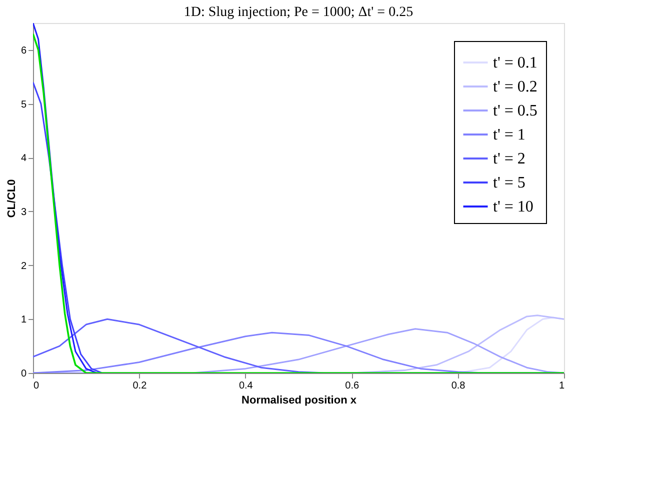 This screenshot has width=664, height=498. Describe the element at coordinates (509, 159) in the screenshot. I see `legend-label: t' = 2` at that location.